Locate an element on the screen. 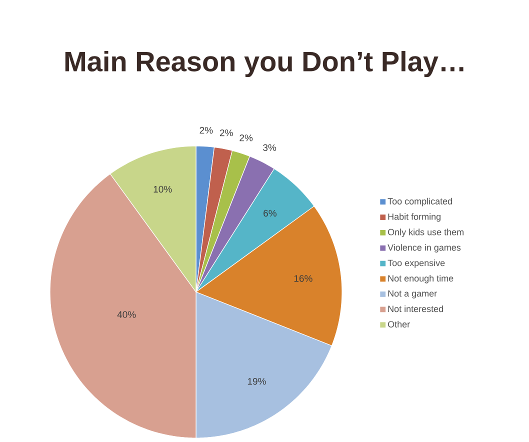 This screenshot has height=442, width=529. data-label: 6% is located at coordinates (270, 213).